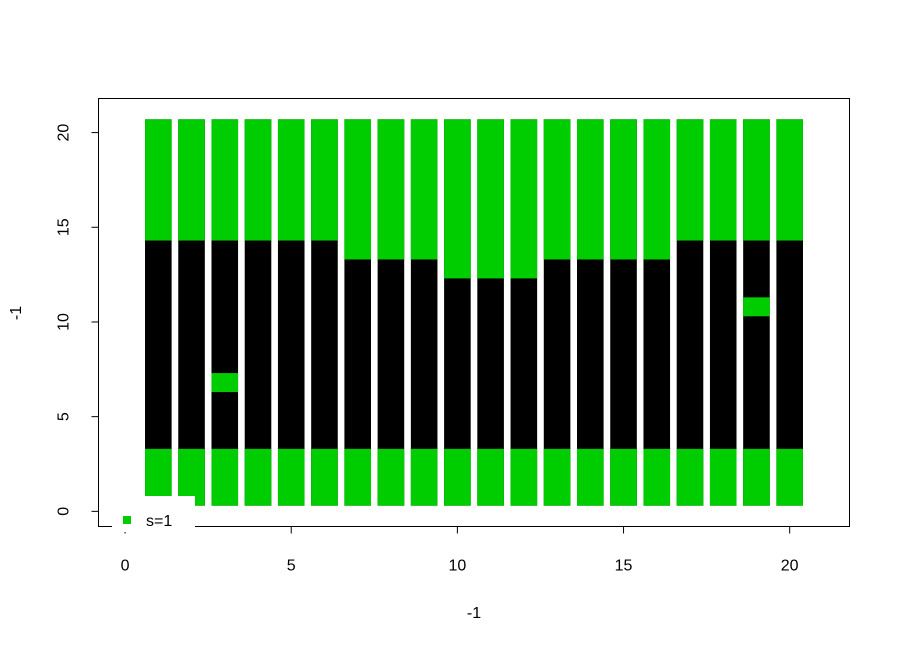 The image size is (900, 650). Describe the element at coordinates (159, 521) in the screenshot. I see `legend-label: s=1` at that location.